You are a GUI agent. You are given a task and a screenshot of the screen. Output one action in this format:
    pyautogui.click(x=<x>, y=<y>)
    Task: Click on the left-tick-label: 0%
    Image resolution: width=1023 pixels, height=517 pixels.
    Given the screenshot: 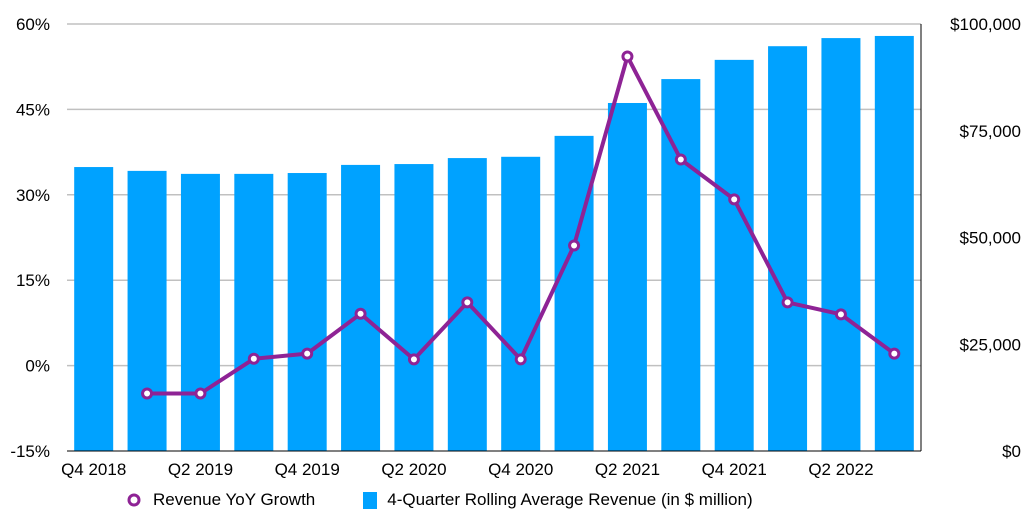 What is the action you would take?
    pyautogui.click(x=37, y=366)
    